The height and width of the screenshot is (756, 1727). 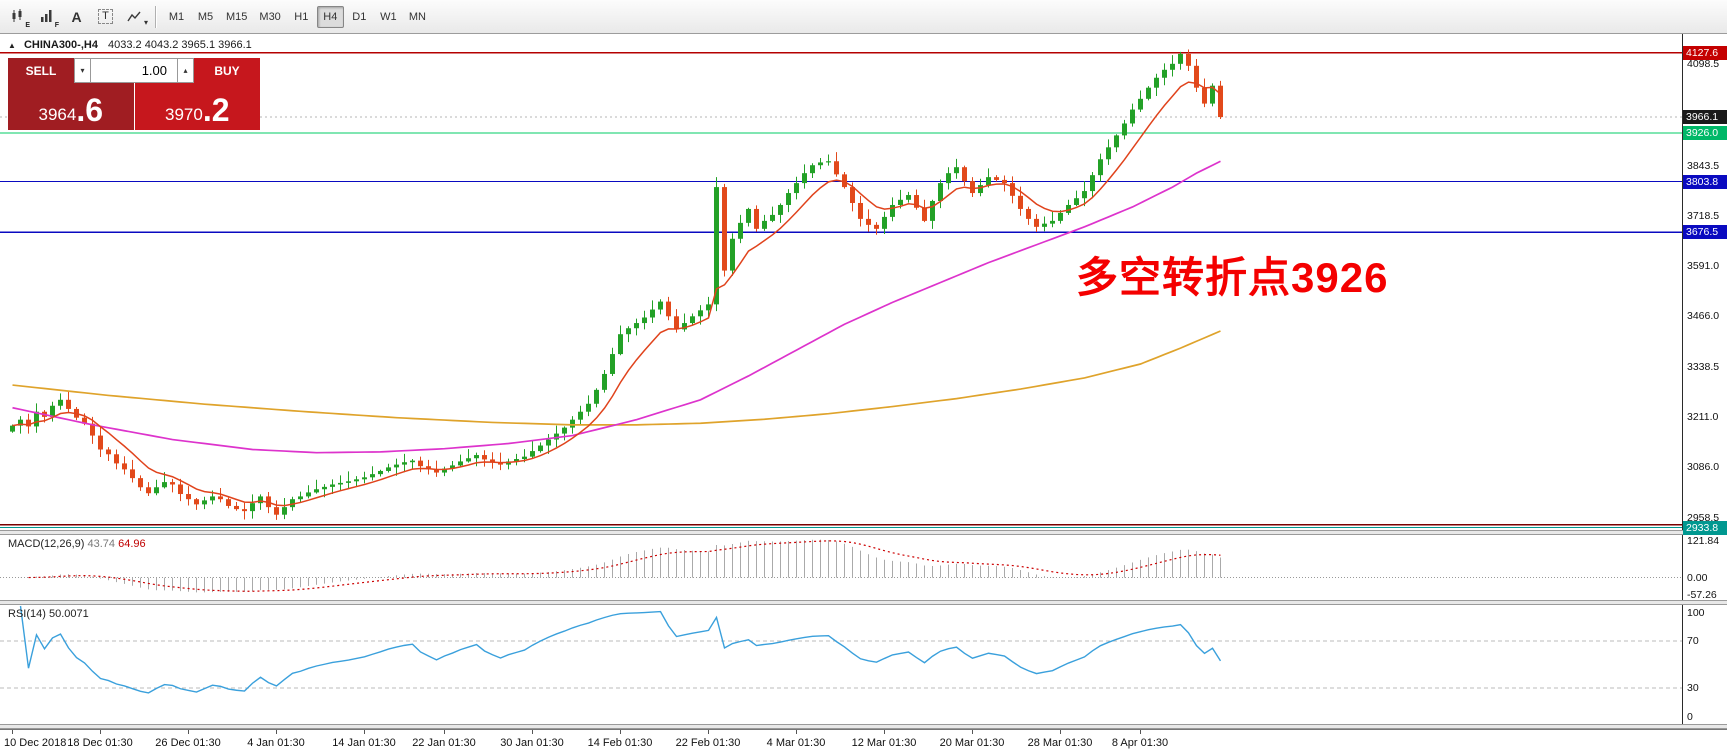 I want to click on price-axis-label: 3086.0, so click(x=1703, y=466).